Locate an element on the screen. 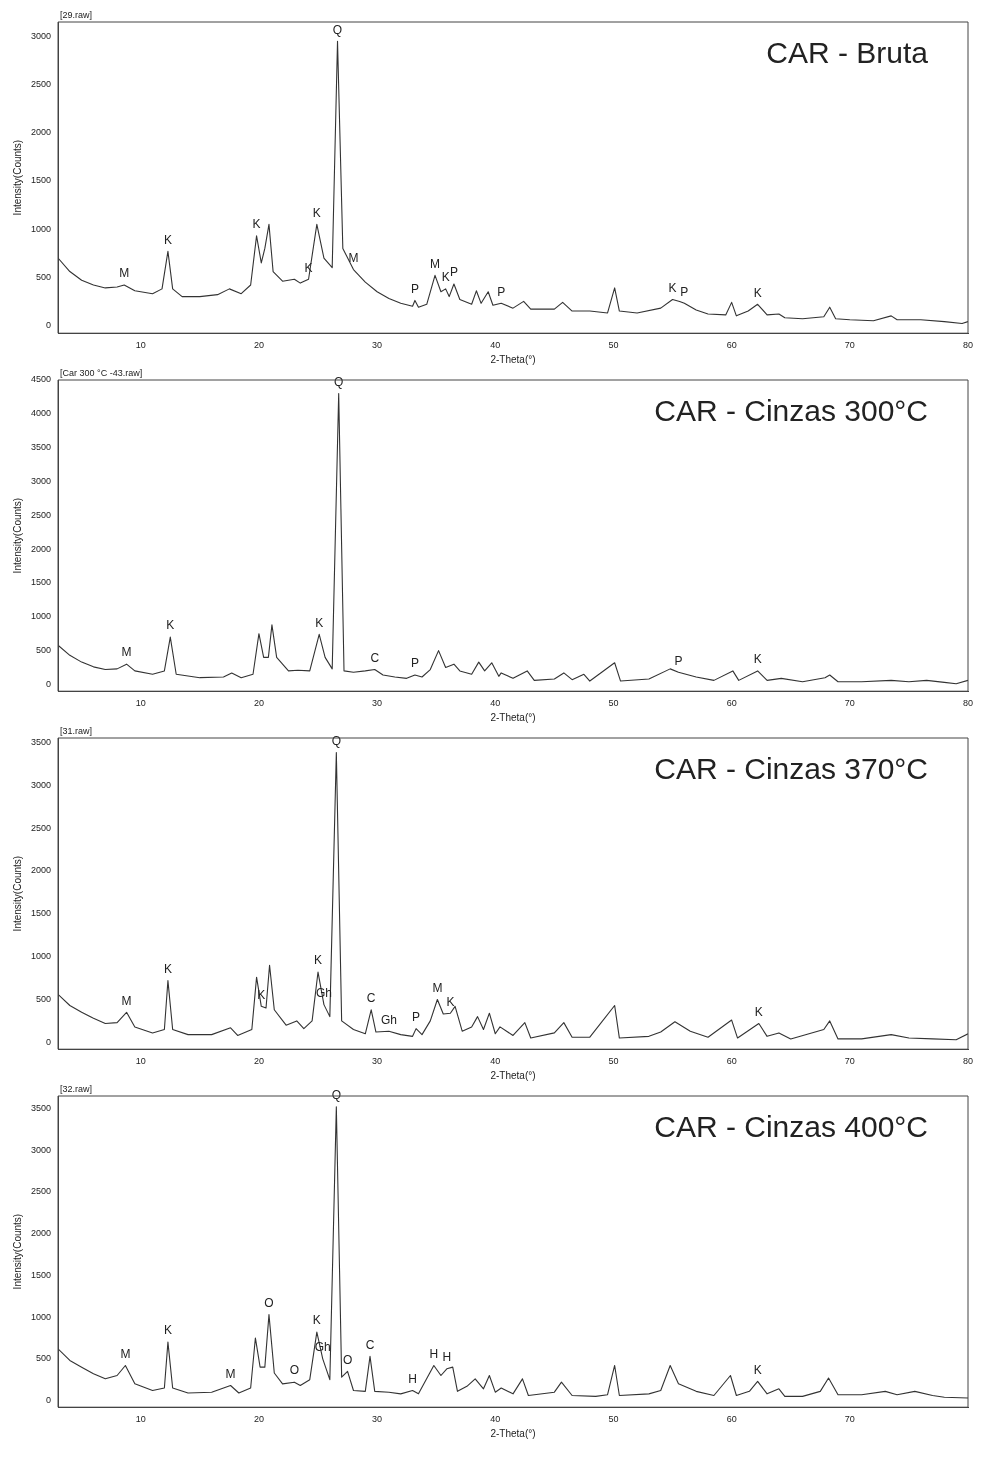 The width and height of the screenshot is (992, 1461). text: CAR - Bruta is located at coordinates (847, 53).